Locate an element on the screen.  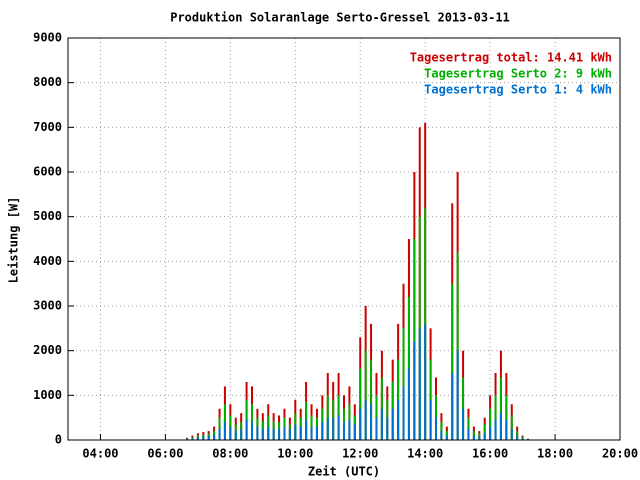
y-tick-label: 1000 is located at coordinates (47, 395).